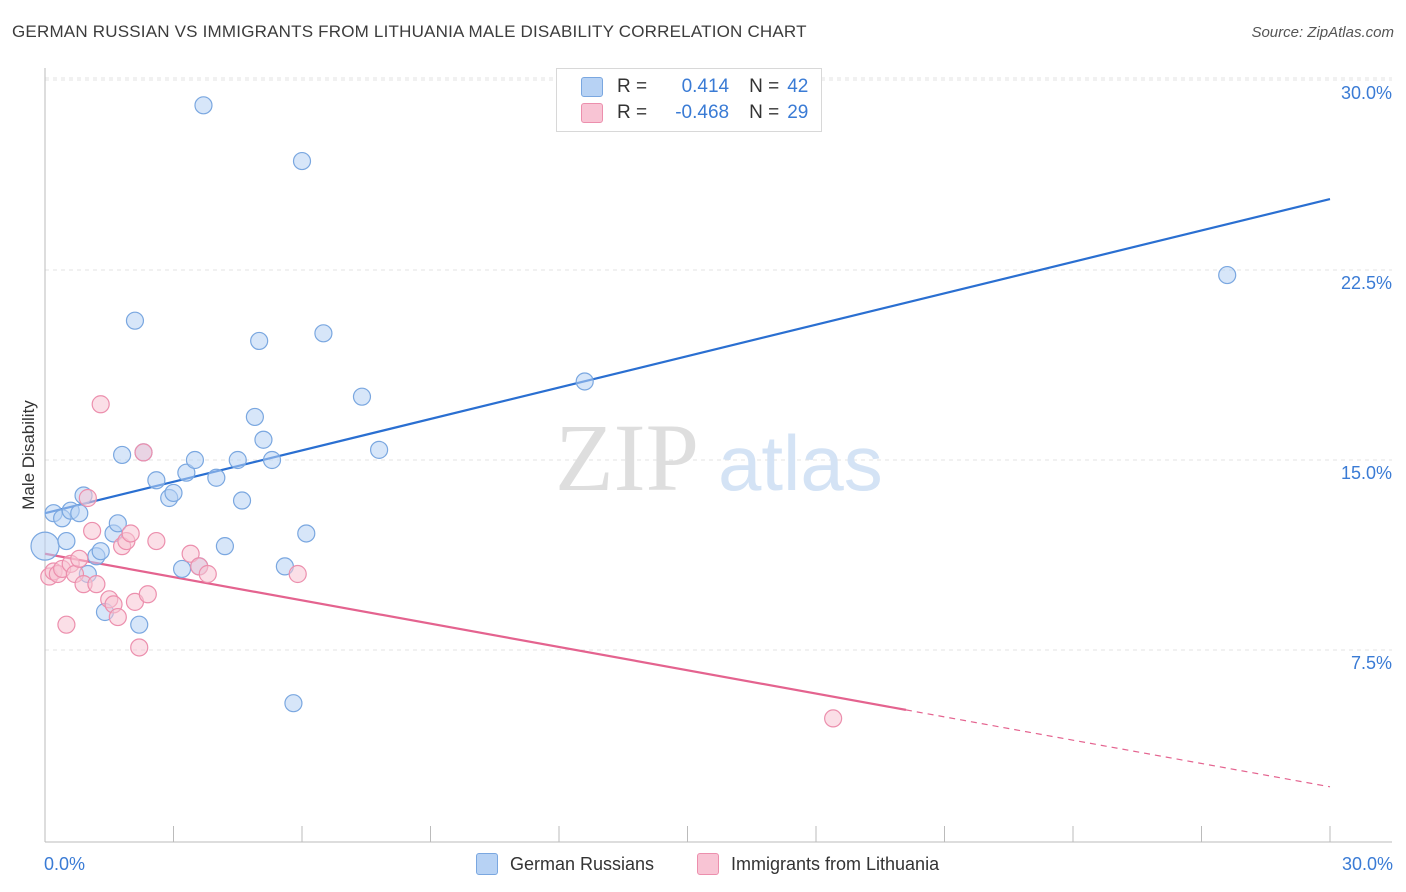 This screenshot has width=1406, height=892. What do you see at coordinates (1367, 864) in the screenshot?
I see `x-tick-label: 30.0%` at bounding box center [1367, 864].